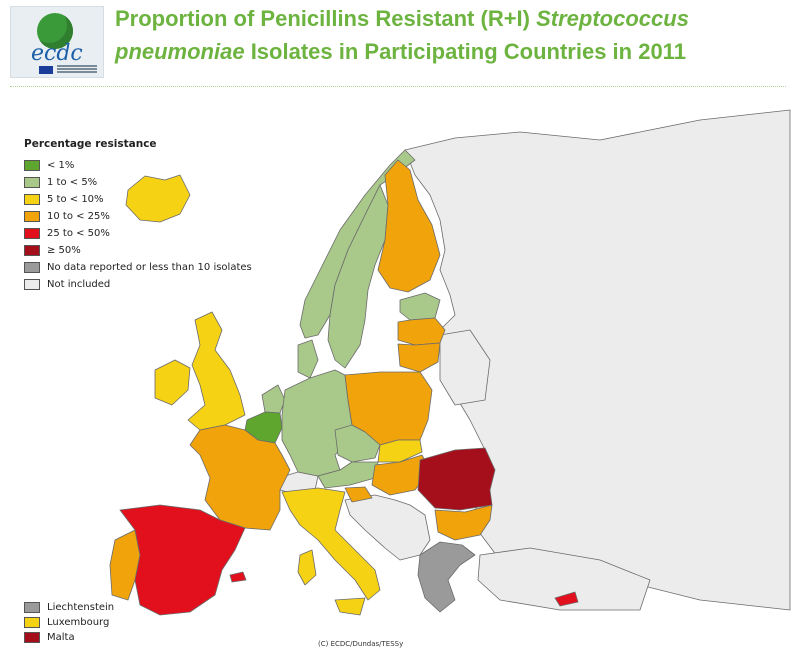 The width and height of the screenshot is (796, 668). What do you see at coordinates (138, 284) in the screenshot?
I see `legend-item: Not included` at bounding box center [138, 284].